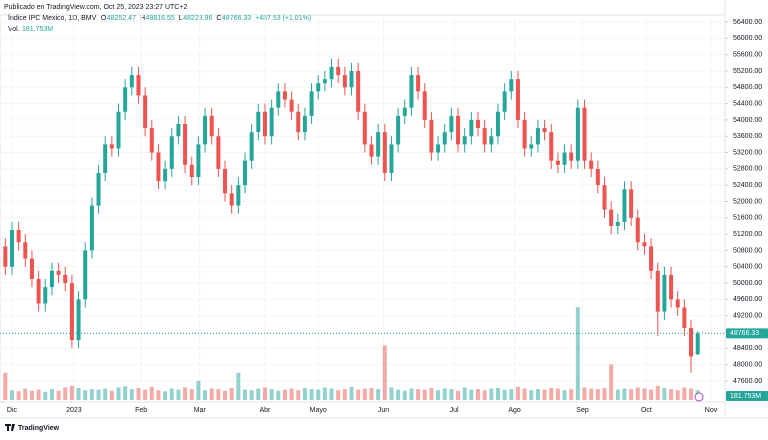  I want to click on y-tick-label: 47600.00, so click(747, 381).